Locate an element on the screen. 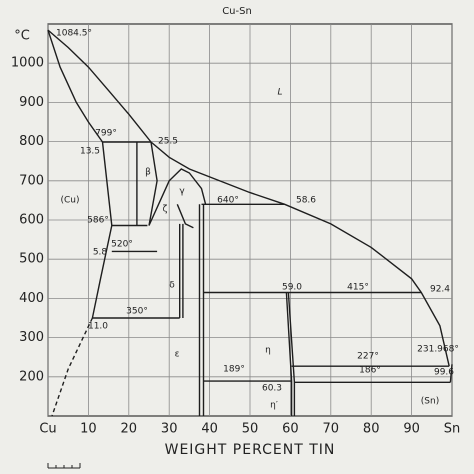  annotation: (Sn) is located at coordinates (430, 402).